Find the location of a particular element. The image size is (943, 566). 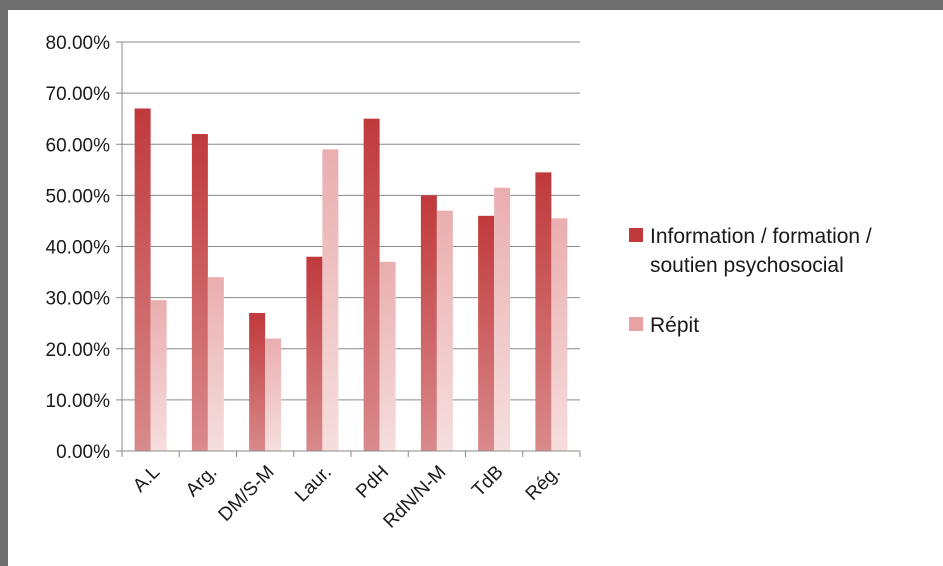

x-category-label: Laur. is located at coordinates (313, 484).